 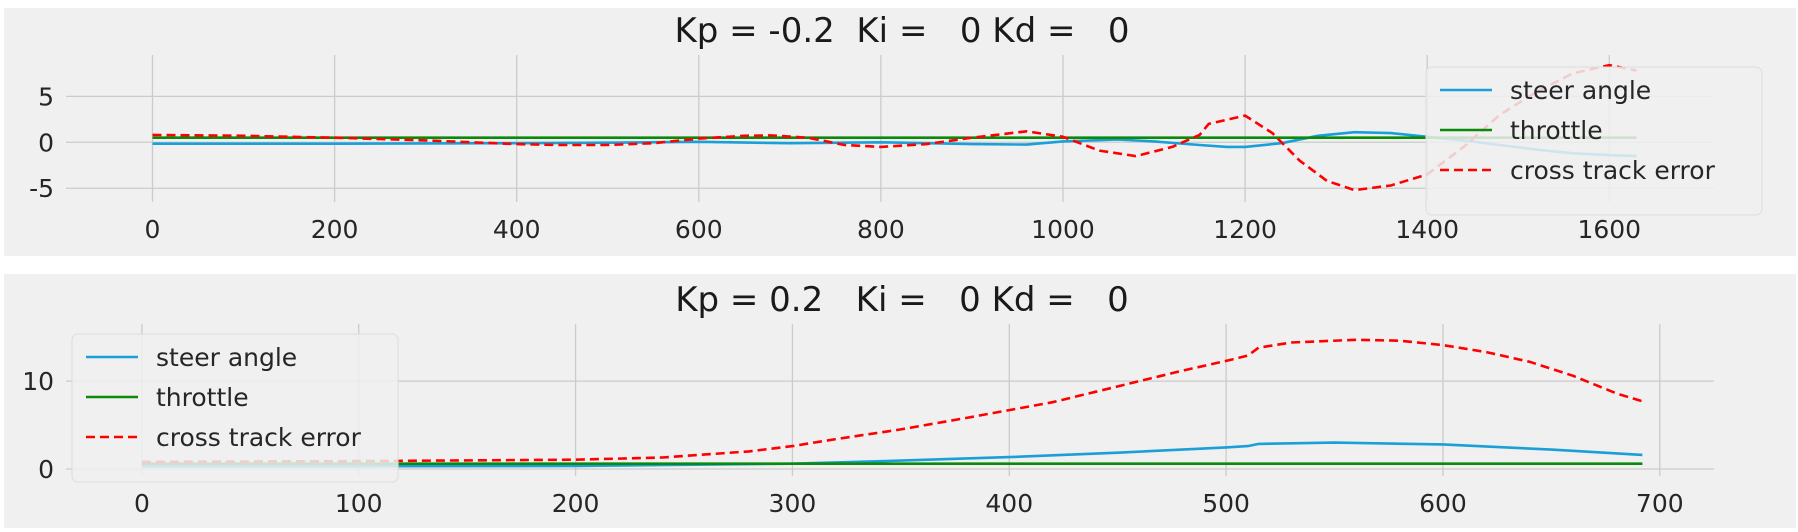 I want to click on top-chart-legend-box, so click(x=1594, y=141).